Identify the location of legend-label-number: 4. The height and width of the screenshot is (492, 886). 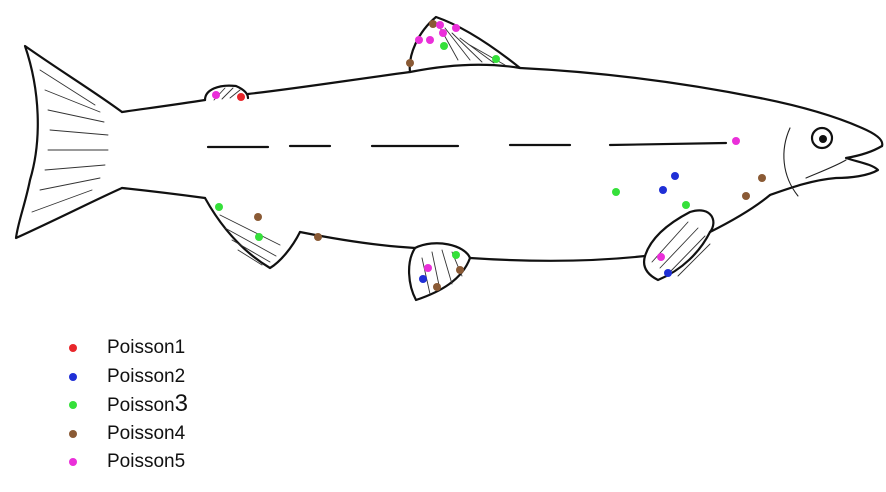
(180, 433).